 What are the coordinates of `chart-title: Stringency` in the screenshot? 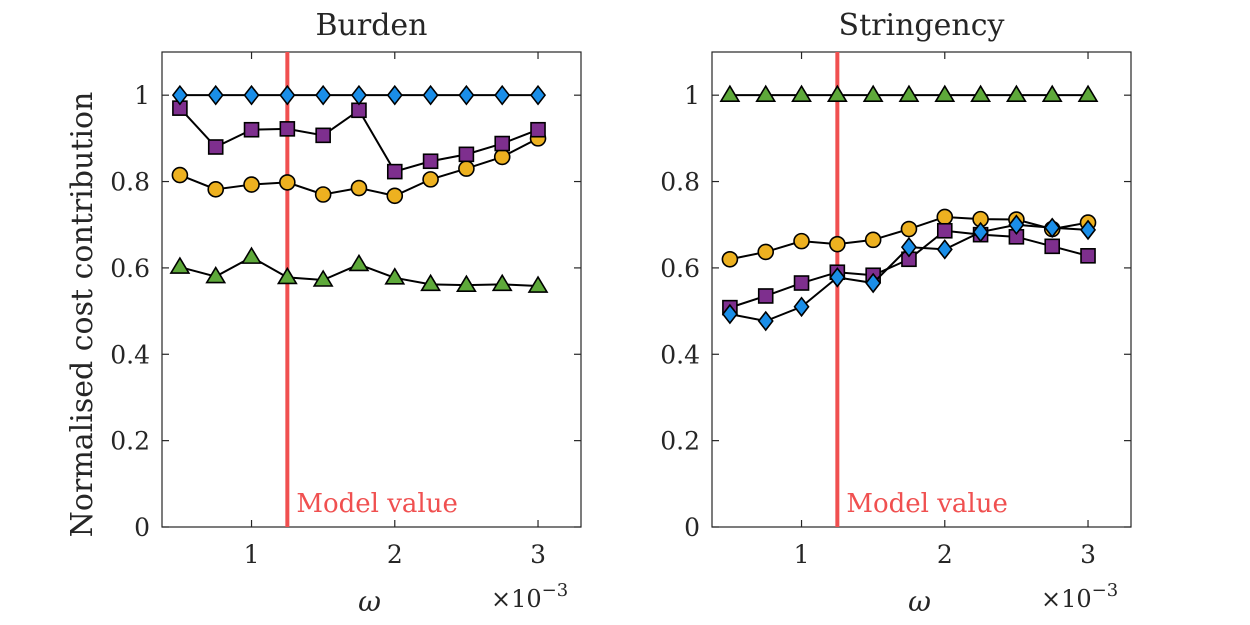 It's located at (922, 25).